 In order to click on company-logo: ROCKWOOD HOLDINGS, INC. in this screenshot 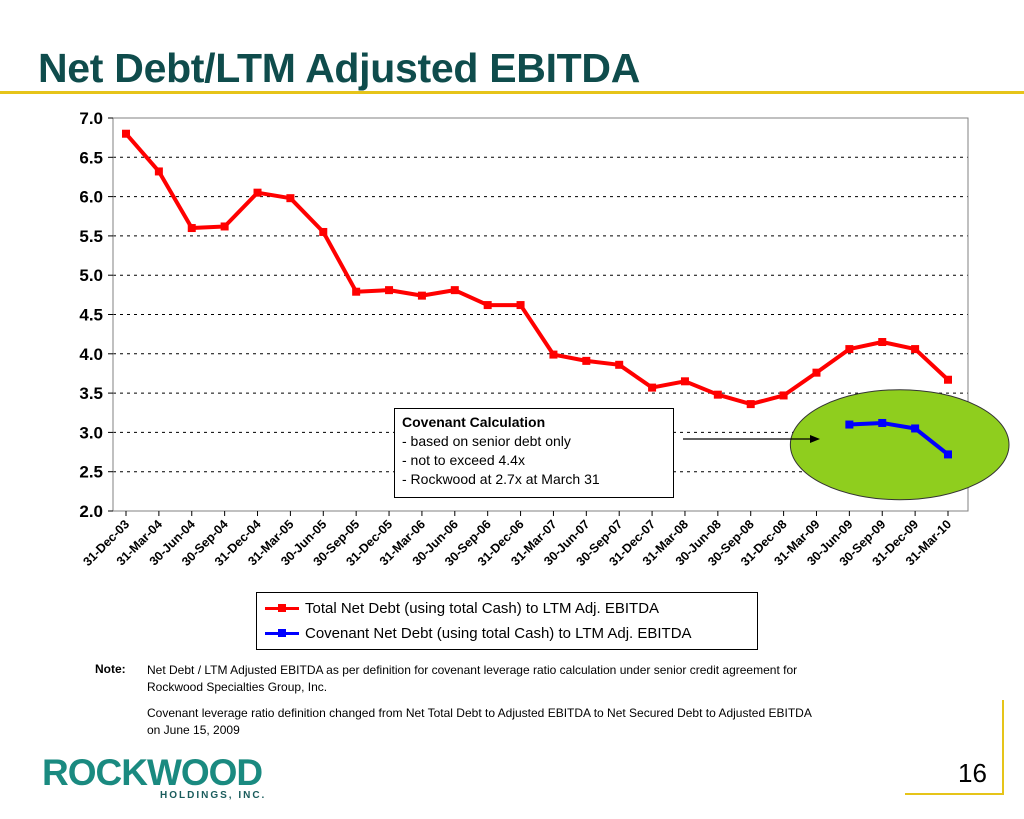, I will do `click(153, 776)`.